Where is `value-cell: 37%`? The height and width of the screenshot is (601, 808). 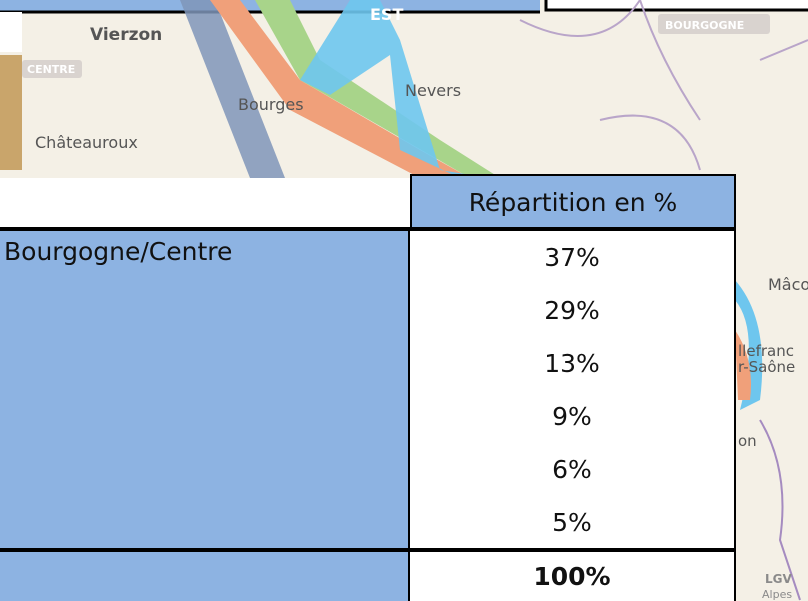 value-cell: 37% is located at coordinates (572, 257).